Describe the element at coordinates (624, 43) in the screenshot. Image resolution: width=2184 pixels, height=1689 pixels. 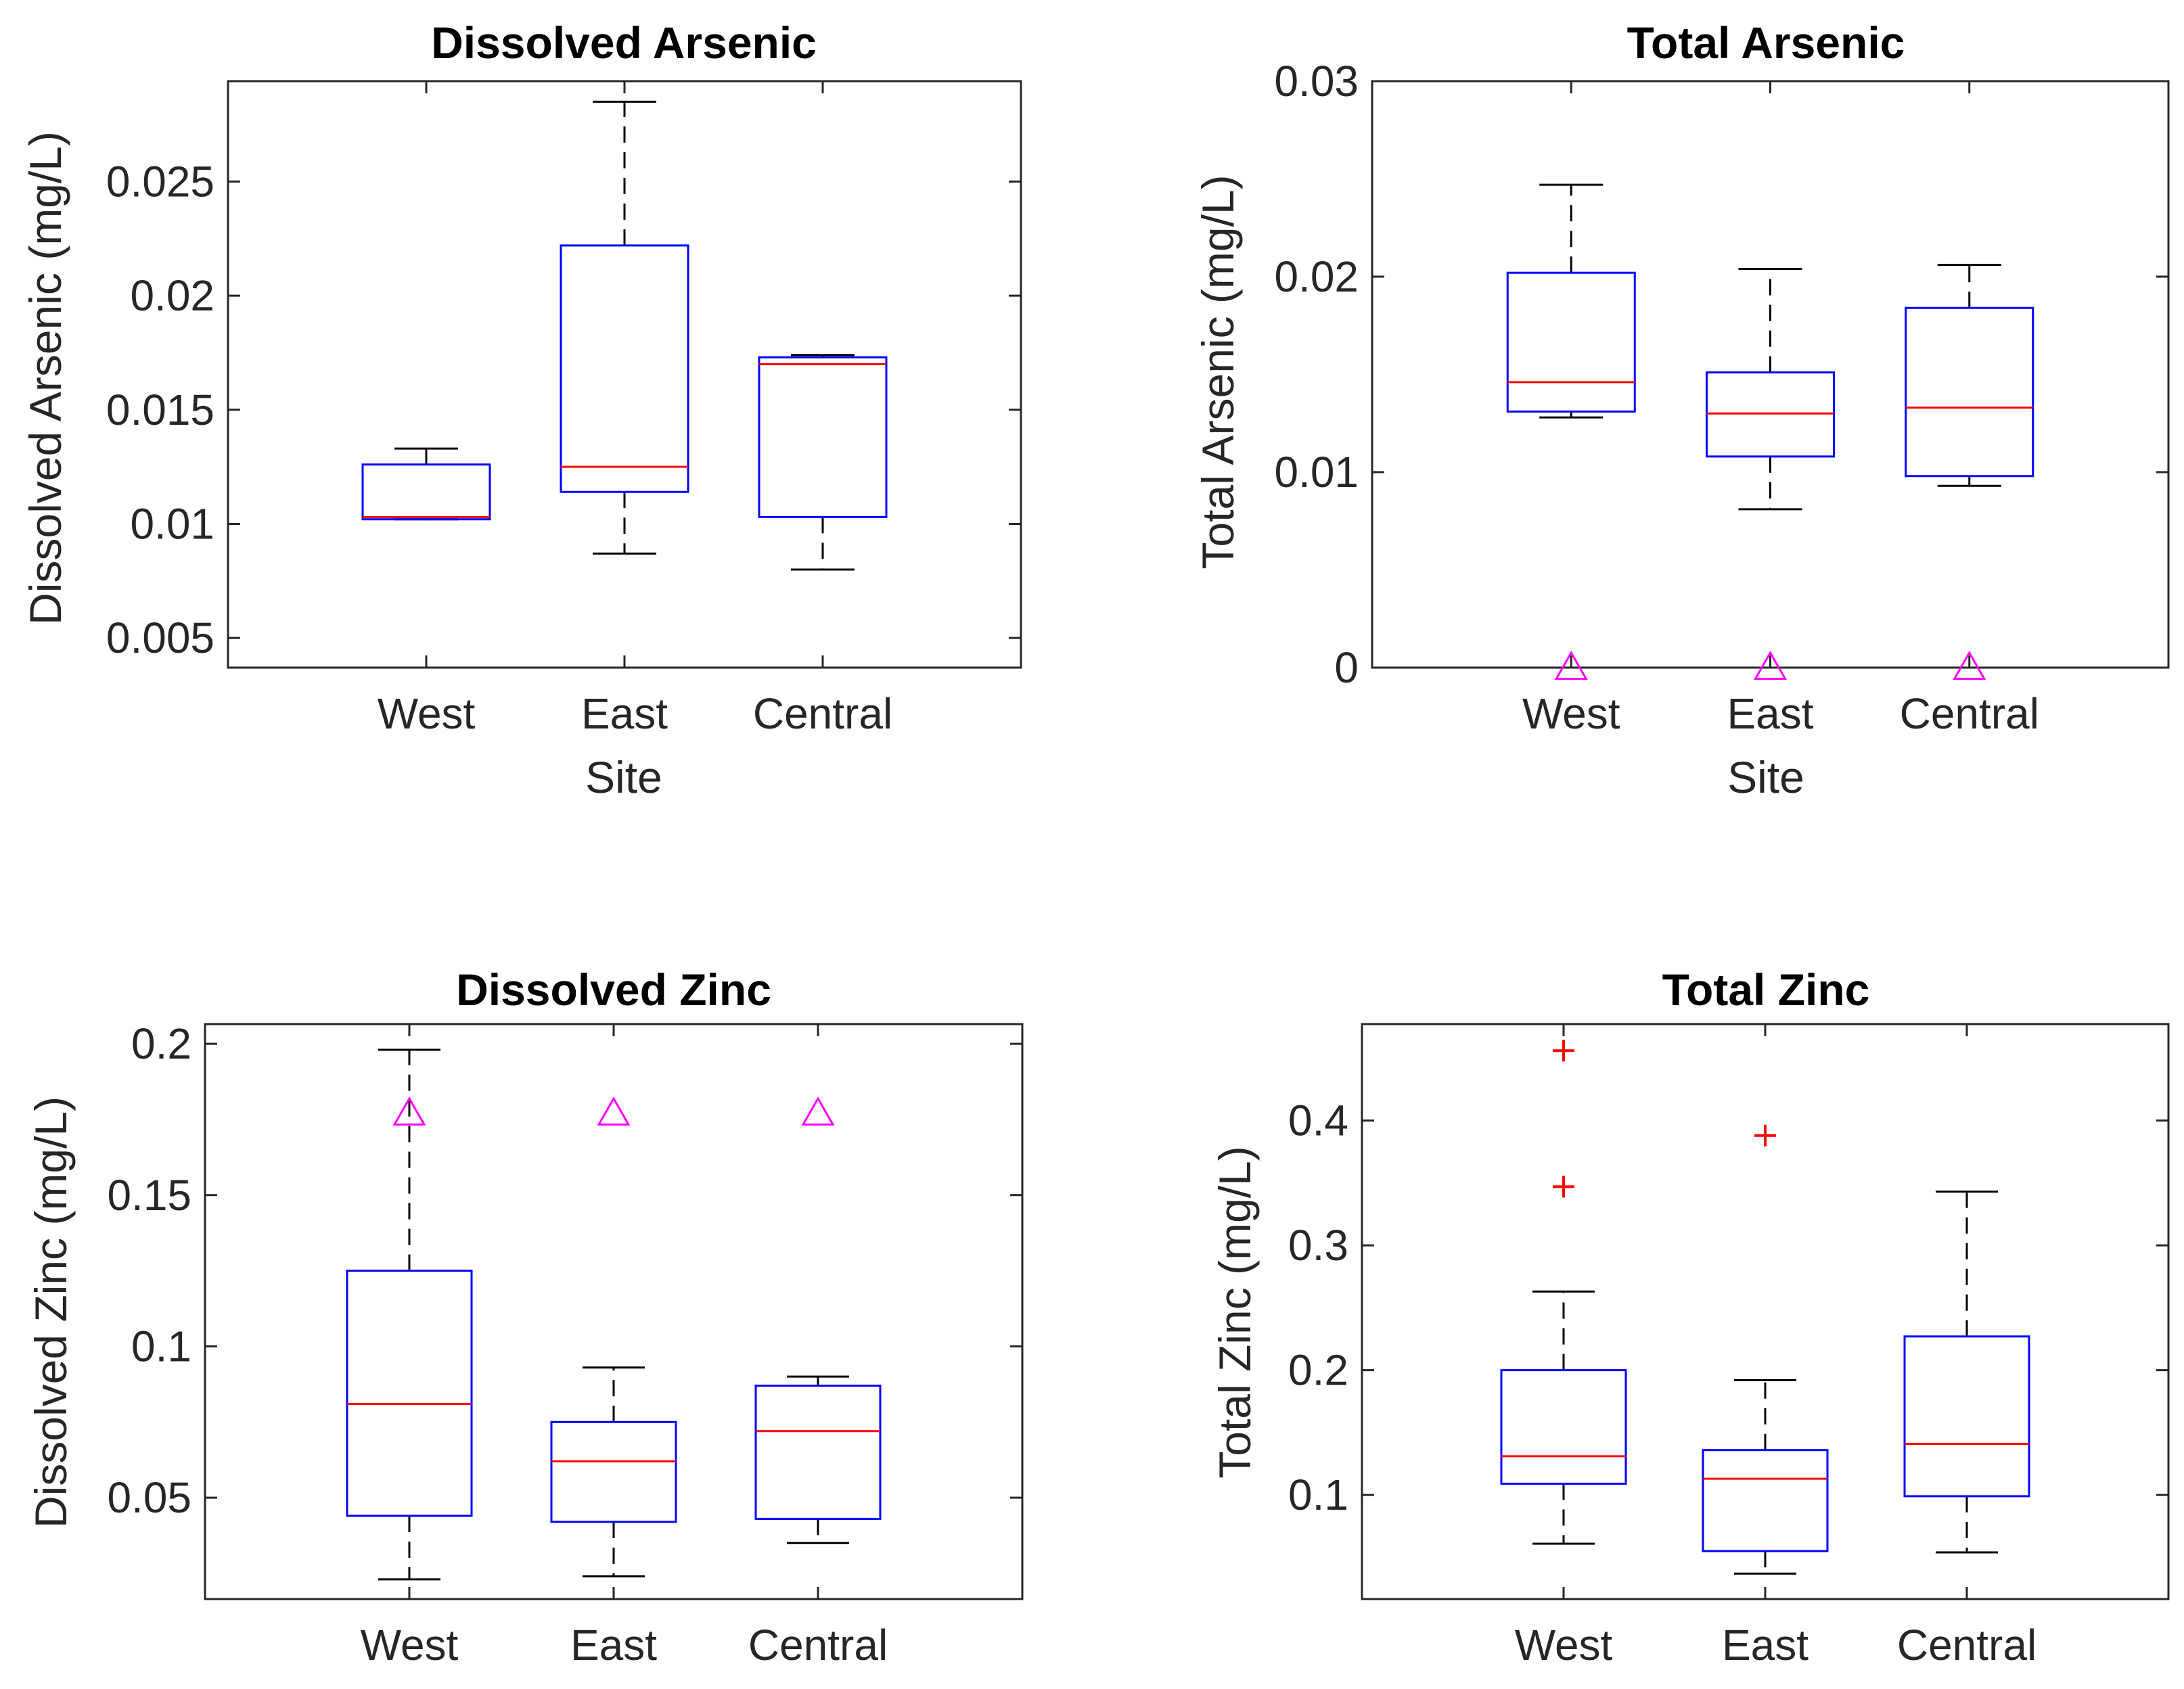
I see `panel-title: Dissolved Arsenic` at that location.